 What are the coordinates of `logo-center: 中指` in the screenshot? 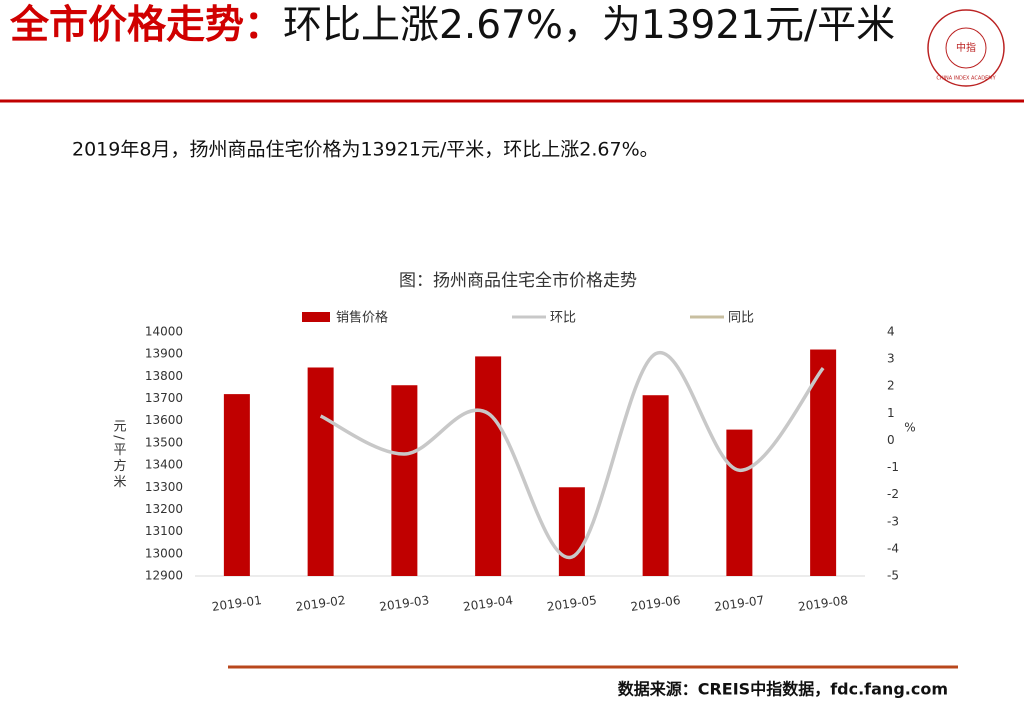 It's located at (966, 47).